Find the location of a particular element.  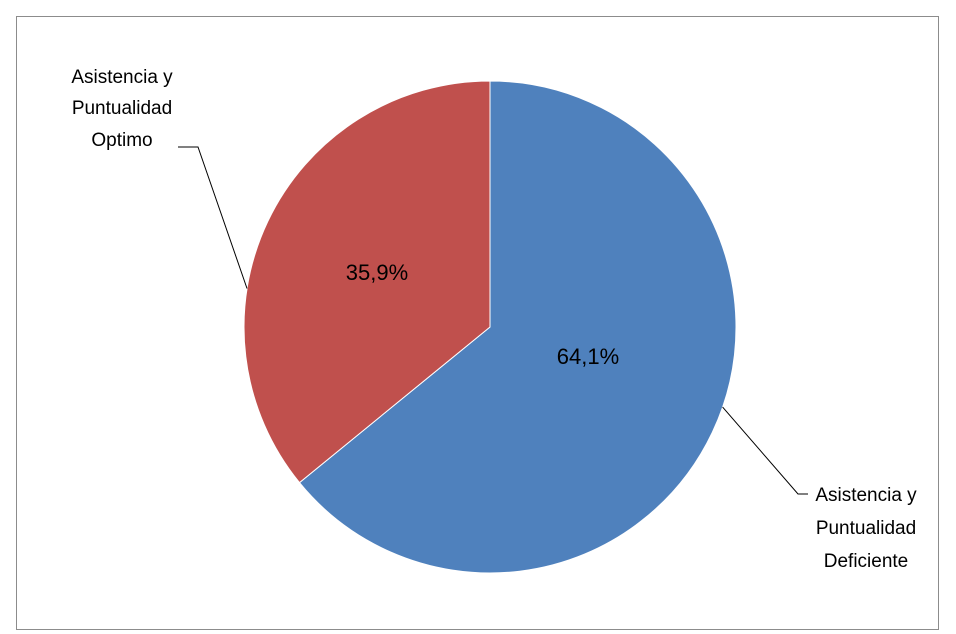

category-label-1-line-2: Puntualidad is located at coordinates (866, 528).